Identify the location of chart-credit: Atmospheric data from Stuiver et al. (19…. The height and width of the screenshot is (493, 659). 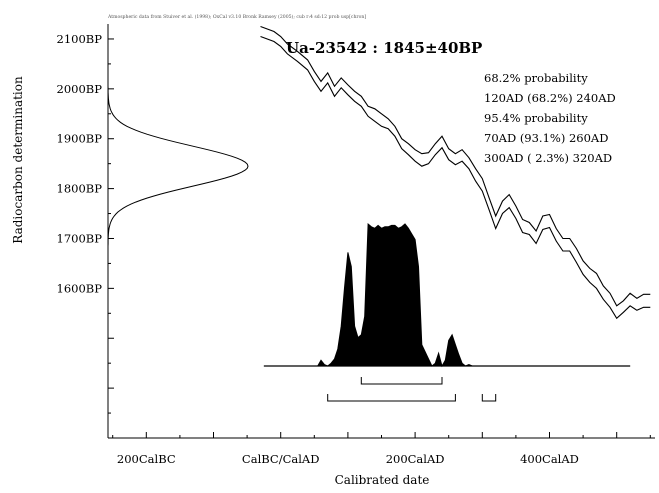
(236, 16).